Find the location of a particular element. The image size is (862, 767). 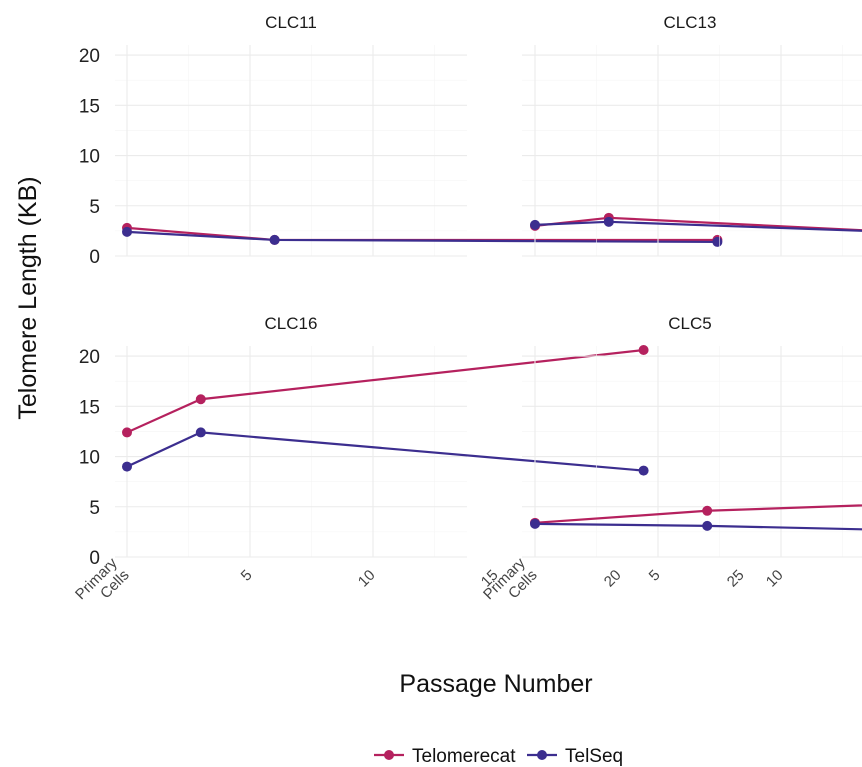

x-axis-label: Passage Number is located at coordinates (495, 684).